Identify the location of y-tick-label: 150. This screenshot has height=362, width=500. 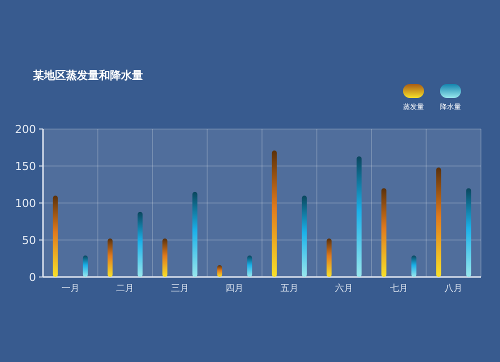
(25, 166).